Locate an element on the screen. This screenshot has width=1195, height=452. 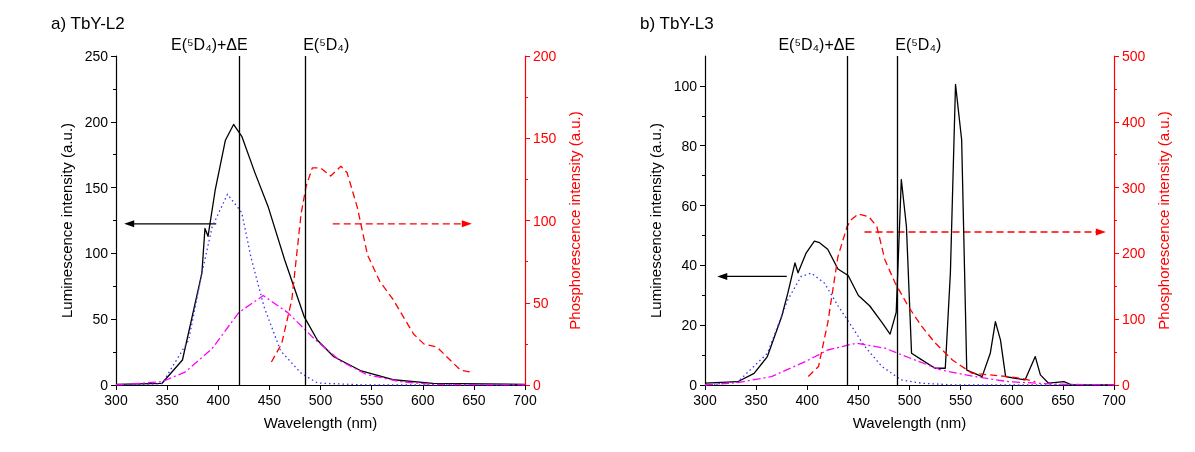
chart-title: a) TbY-L2 is located at coordinates (88, 23).